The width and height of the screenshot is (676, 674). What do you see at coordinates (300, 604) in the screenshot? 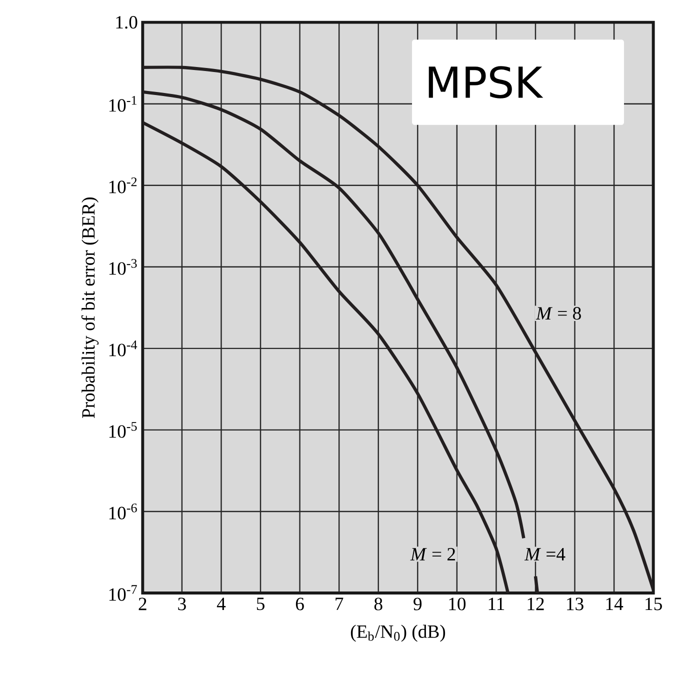
I see `x-tick-label: 6` at bounding box center [300, 604].